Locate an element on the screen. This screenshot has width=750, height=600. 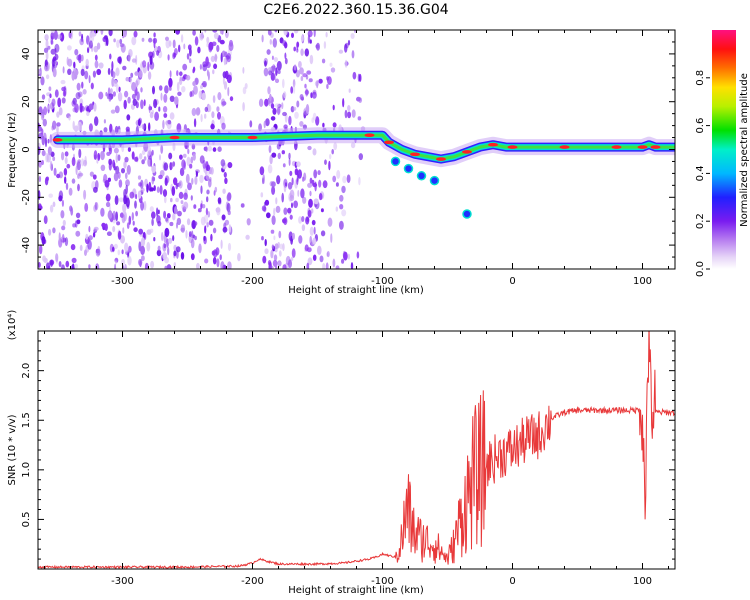
y-tick-label: 20 is located at coordinates (26, 101).